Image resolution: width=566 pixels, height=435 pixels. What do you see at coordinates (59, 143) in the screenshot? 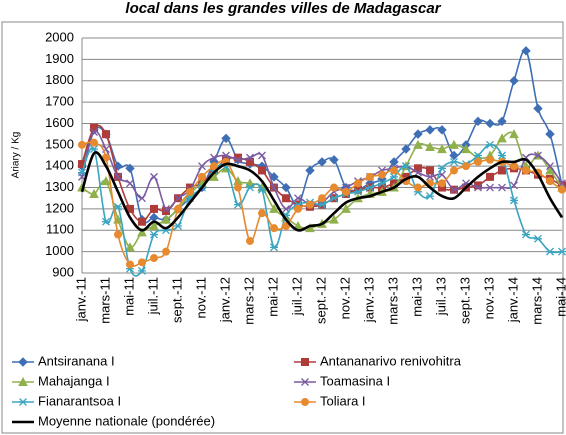
I see `y-tick-label: 1500` at bounding box center [59, 143].